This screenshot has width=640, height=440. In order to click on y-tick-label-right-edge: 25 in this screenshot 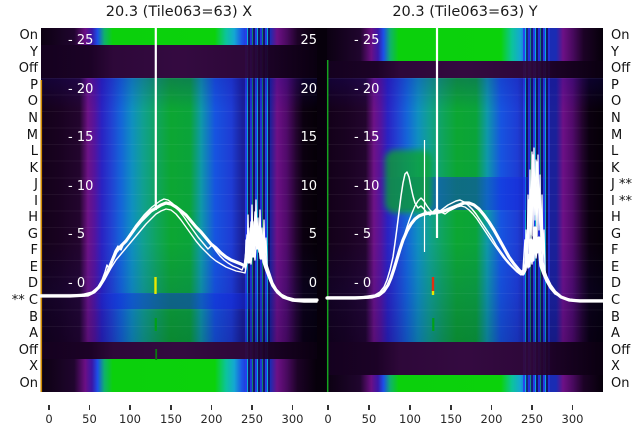, I will do `click(308, 40)`.